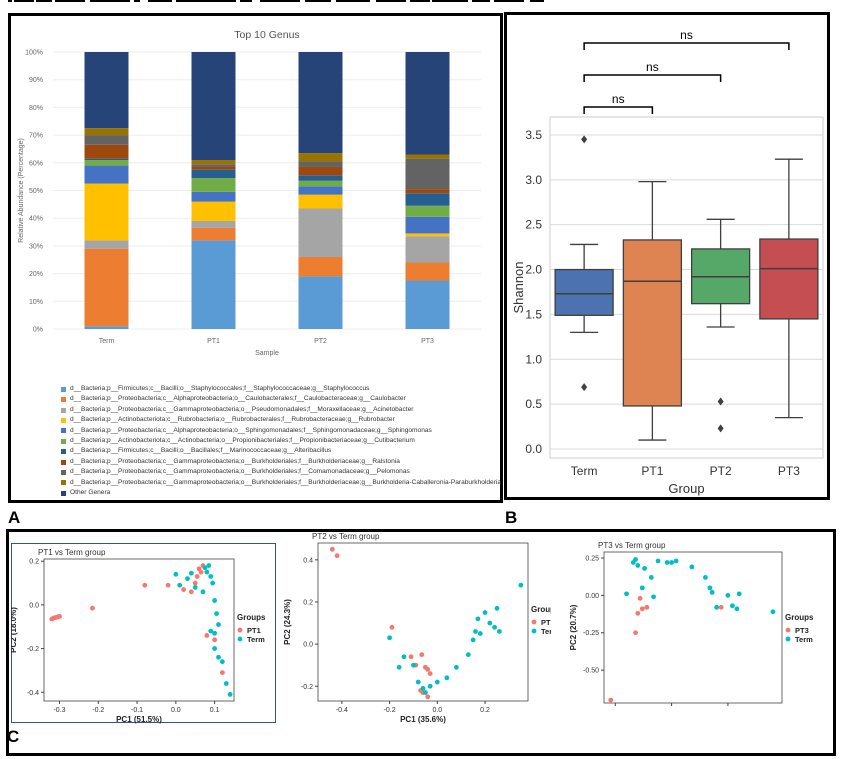 The image size is (850, 759). I want to click on panel-label-a: A, so click(14, 517).